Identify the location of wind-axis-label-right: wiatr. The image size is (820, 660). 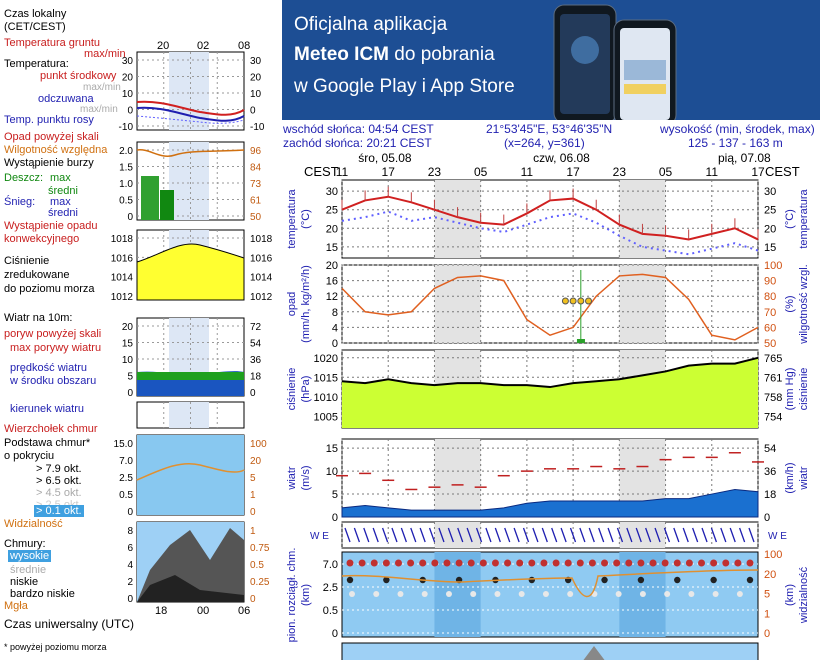
(804, 478).